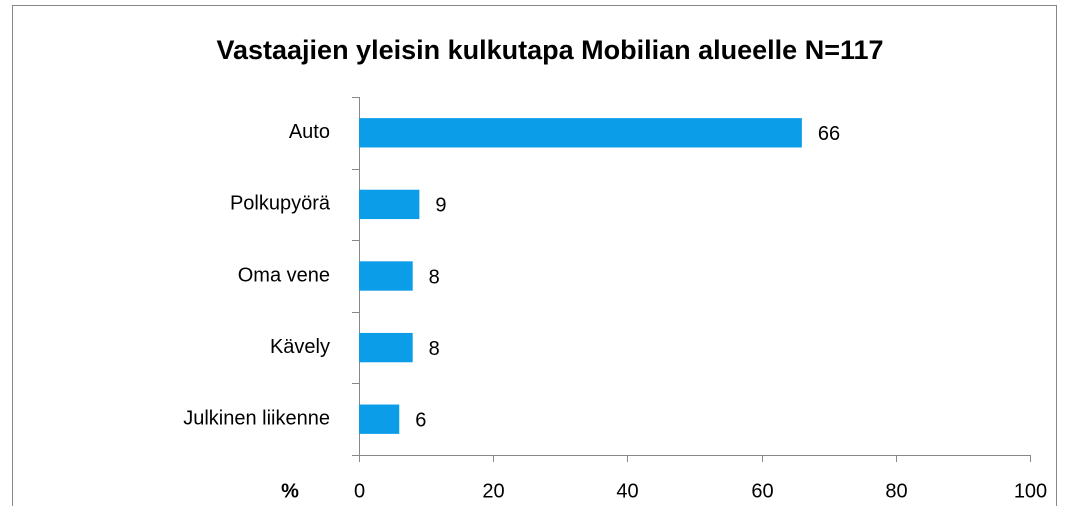 The height and width of the screenshot is (506, 1068). Describe the element at coordinates (280, 204) in the screenshot. I see `y-tick-label: Polkupyörä` at that location.